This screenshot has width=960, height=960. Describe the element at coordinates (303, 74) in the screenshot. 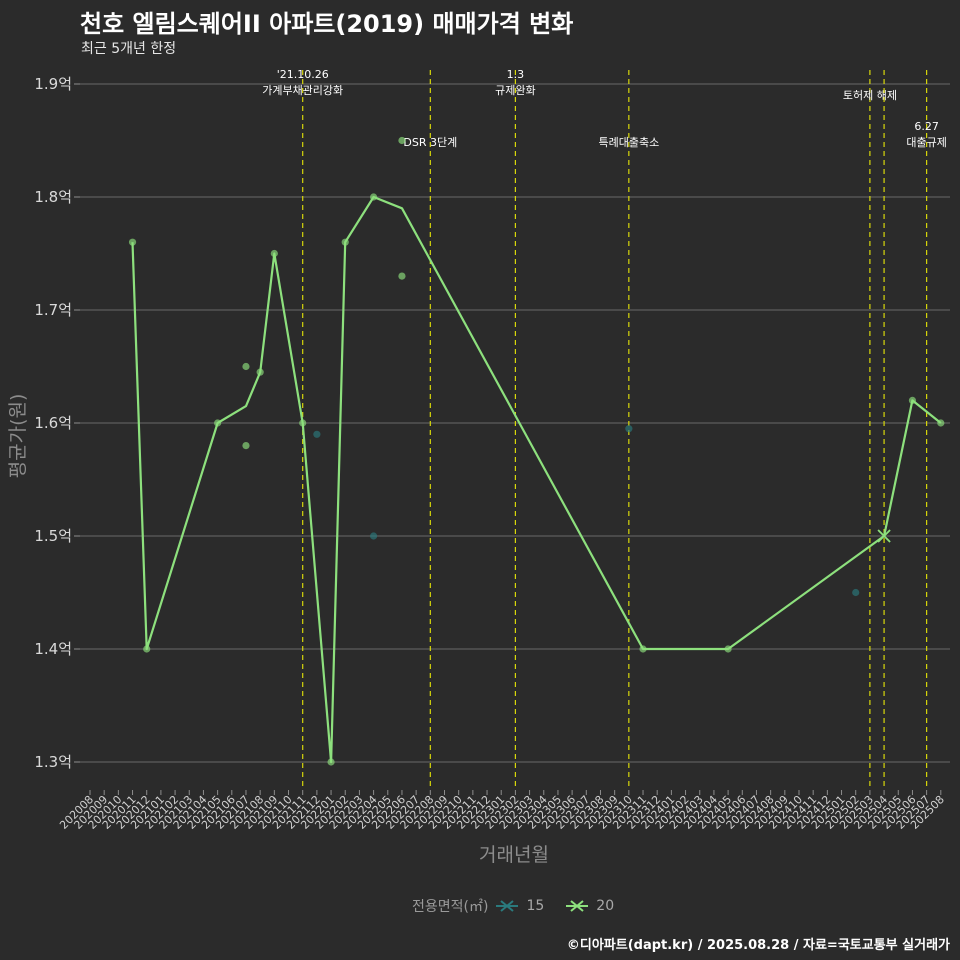

I see `event-label: '21.10.26` at that location.